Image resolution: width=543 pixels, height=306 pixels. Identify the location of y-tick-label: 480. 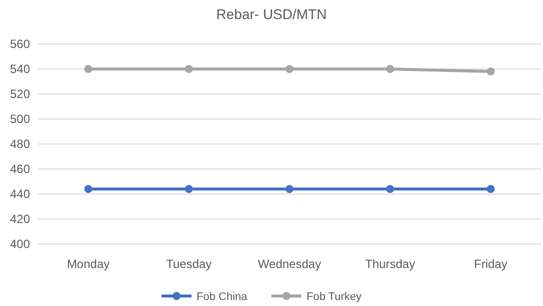
(20, 144).